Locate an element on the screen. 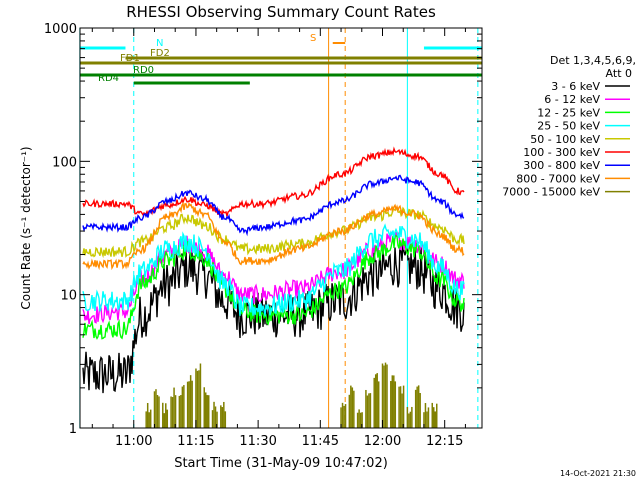 This screenshot has height=480, width=640. y-axis-label: Count Rate (s⁻¹ detector⁻¹) is located at coordinates (26, 227).